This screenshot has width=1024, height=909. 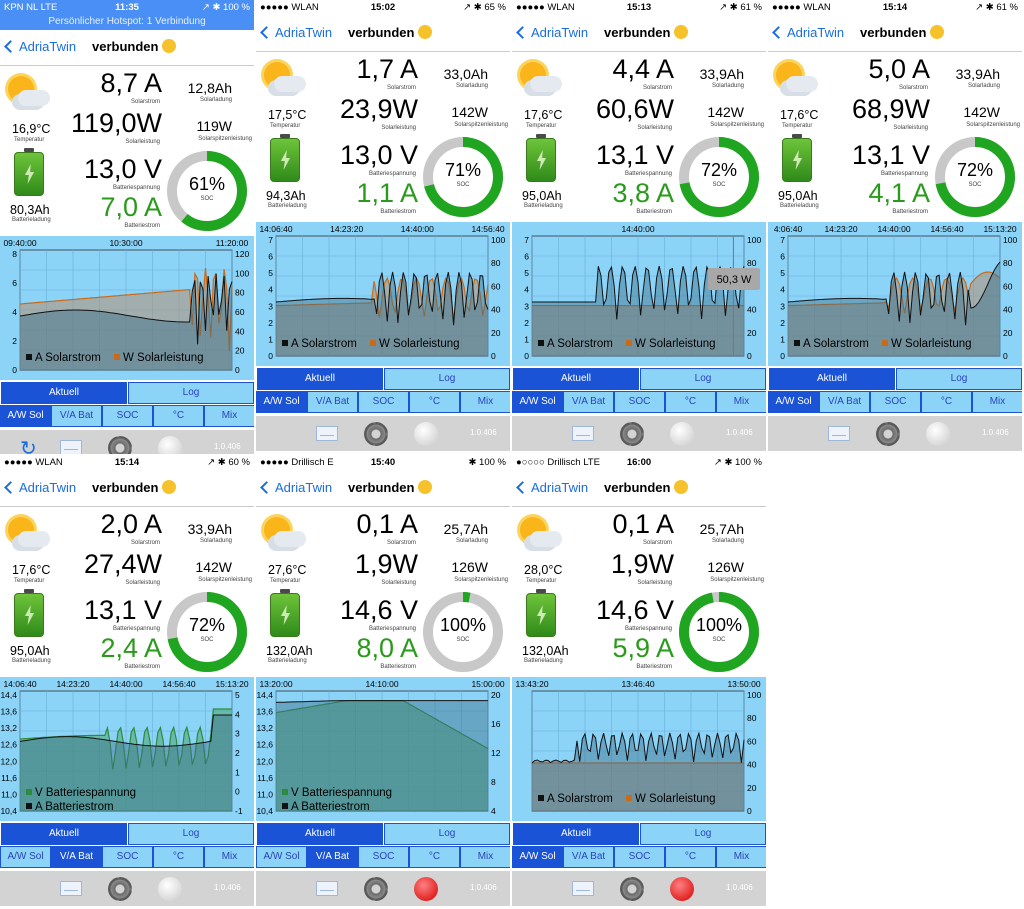 What do you see at coordinates (382, 314) in the screenshot?
I see `series-area-primary` at bounding box center [382, 314].